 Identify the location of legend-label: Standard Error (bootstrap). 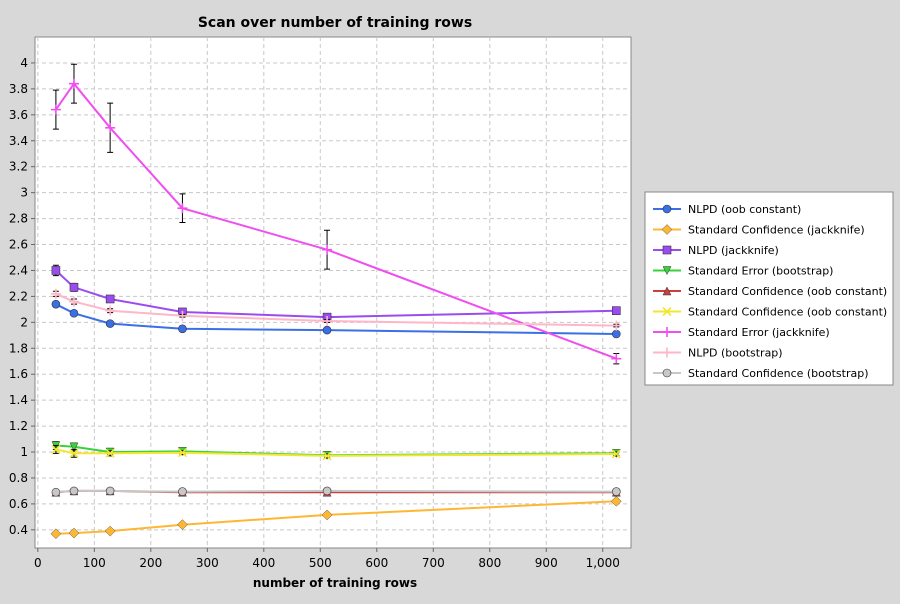
(760, 271).